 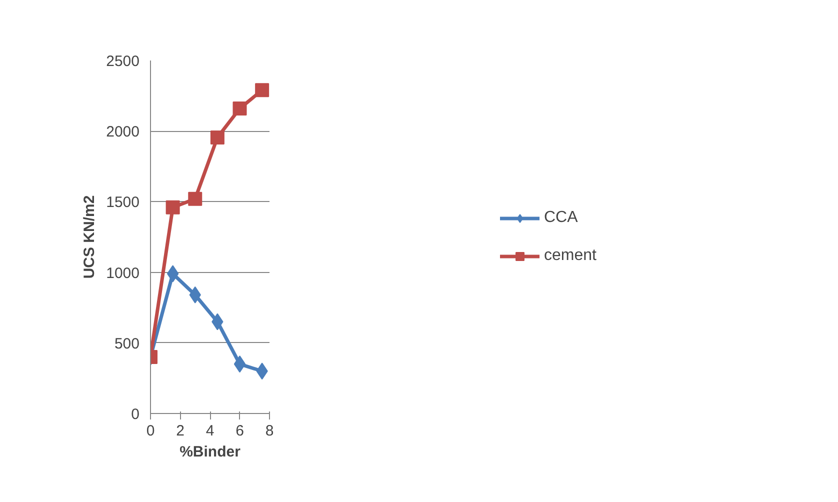 I want to click on x-tick-label: 8, so click(x=269, y=431).